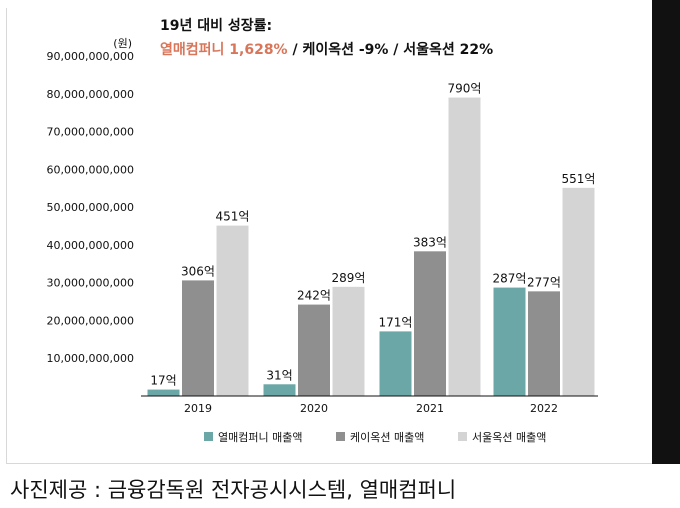 This screenshot has width=680, height=508. What do you see at coordinates (6, 236) in the screenshot?
I see `frame-left-edge` at bounding box center [6, 236].